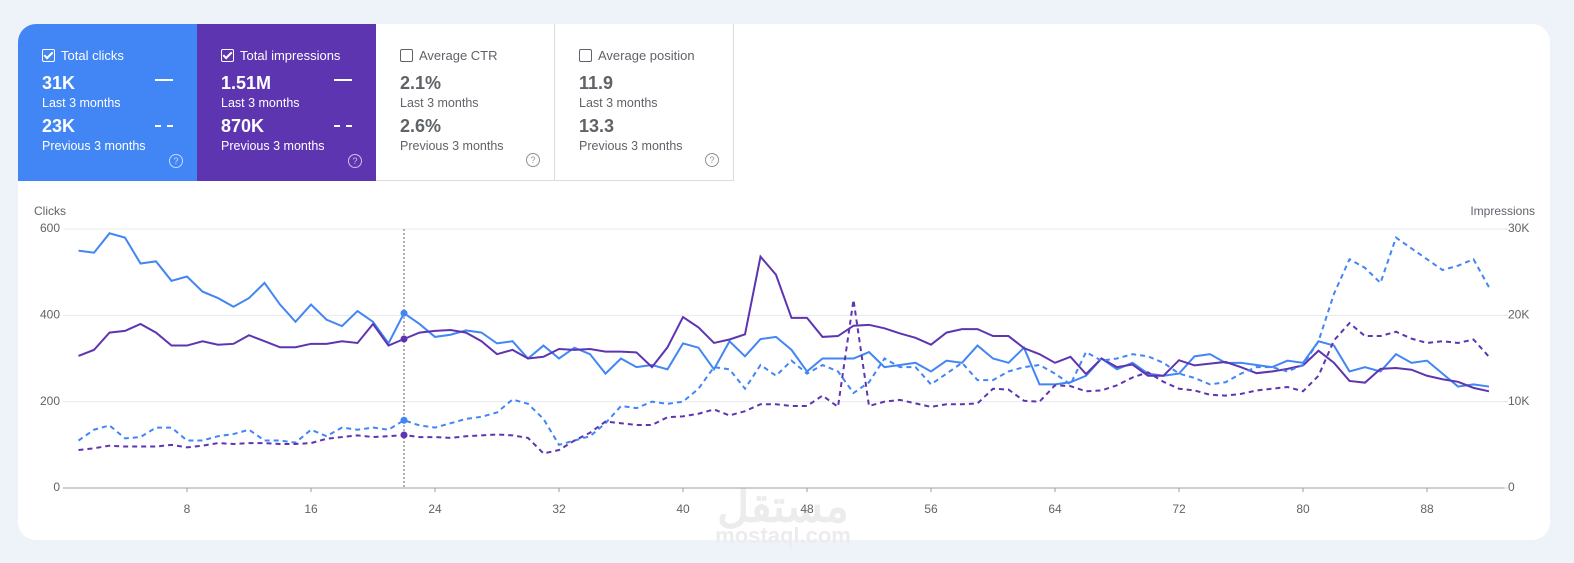 The height and width of the screenshot is (563, 1574). Describe the element at coordinates (1511, 487) in the screenshot. I see `y2-tick-label: 0` at that location.